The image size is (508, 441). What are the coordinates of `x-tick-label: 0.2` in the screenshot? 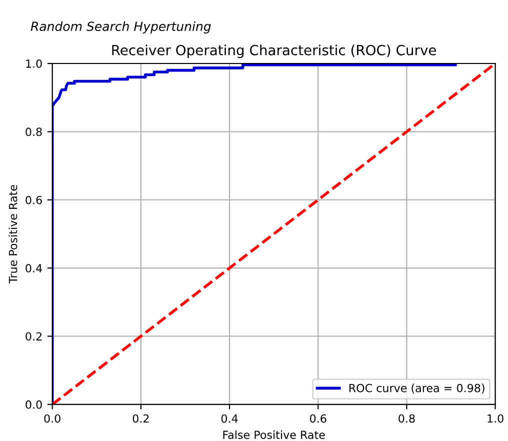 It's located at (140, 418).